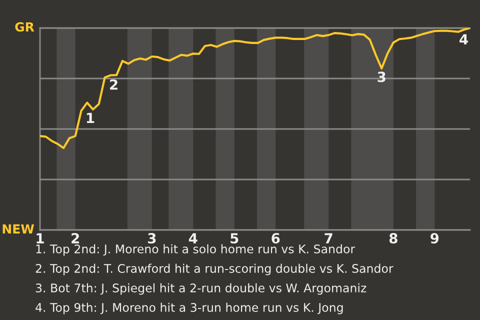 This screenshot has height=320, width=480. I want to click on x-tick-label: 6, so click(276, 238).